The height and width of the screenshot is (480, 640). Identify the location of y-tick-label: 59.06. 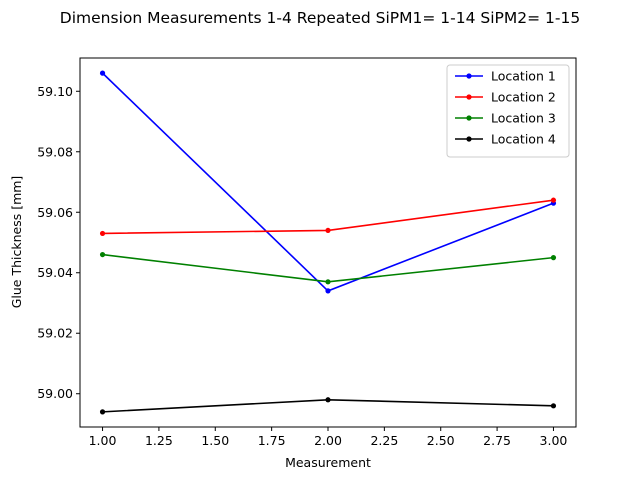
(55, 212).